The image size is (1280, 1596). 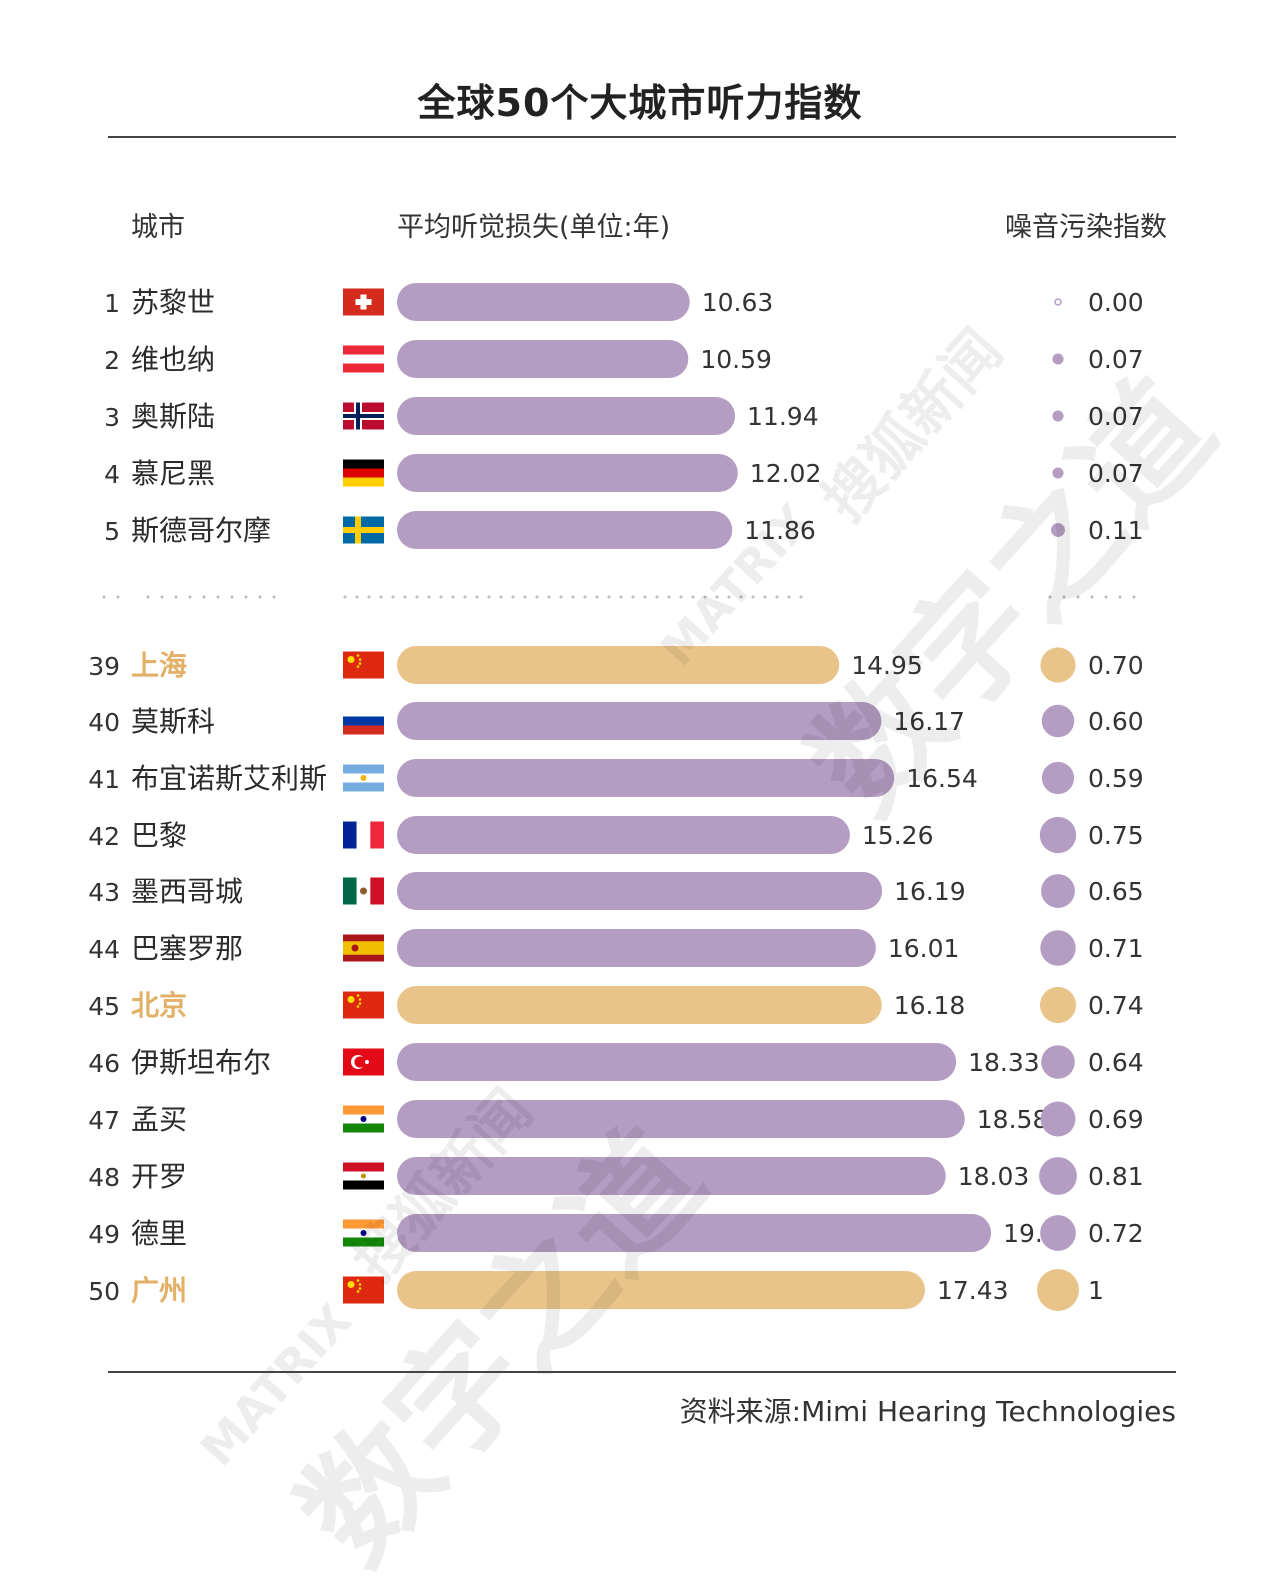 What do you see at coordinates (534, 227) in the screenshot?
I see `column-header-loss: 平均听觉损失(单位:年)` at bounding box center [534, 227].